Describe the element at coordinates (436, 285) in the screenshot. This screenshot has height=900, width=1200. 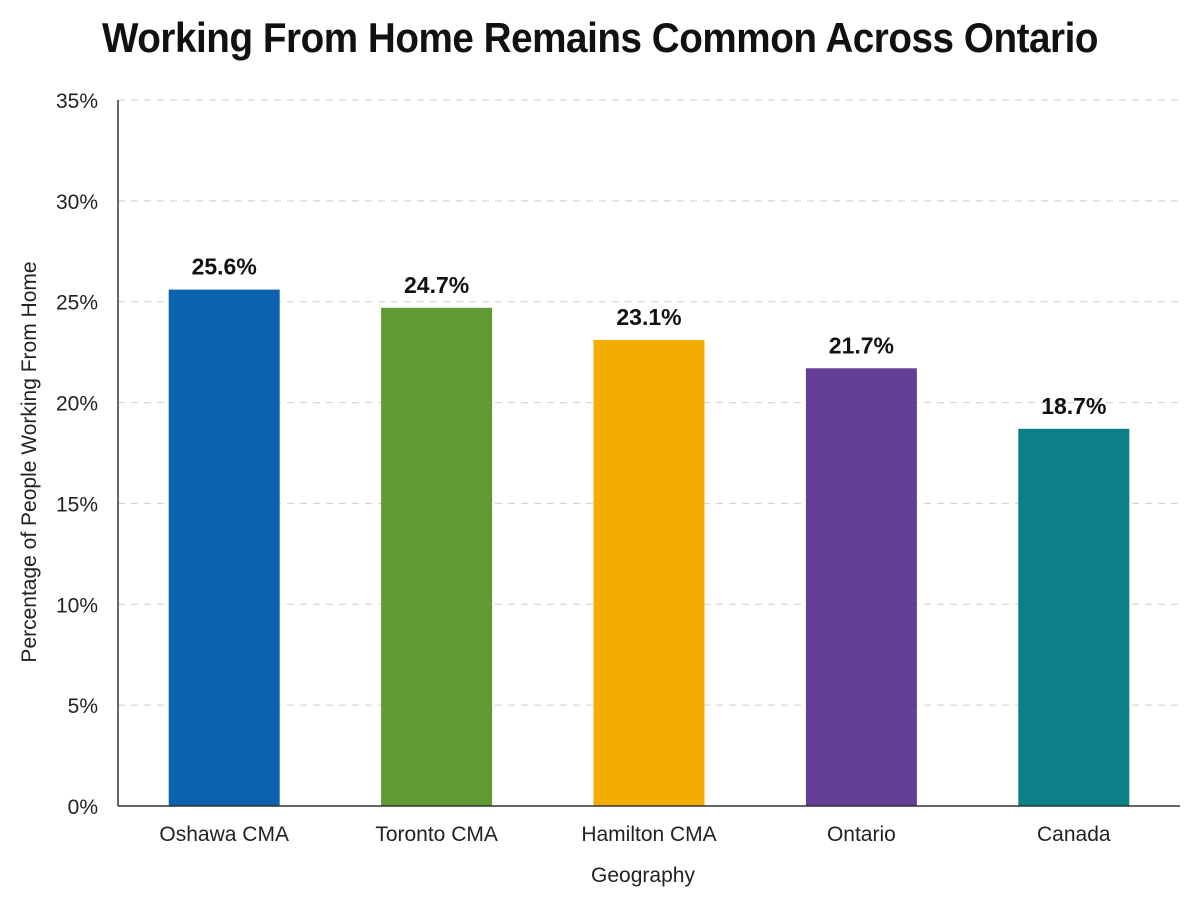
I see `data-label: 24.7%` at that location.